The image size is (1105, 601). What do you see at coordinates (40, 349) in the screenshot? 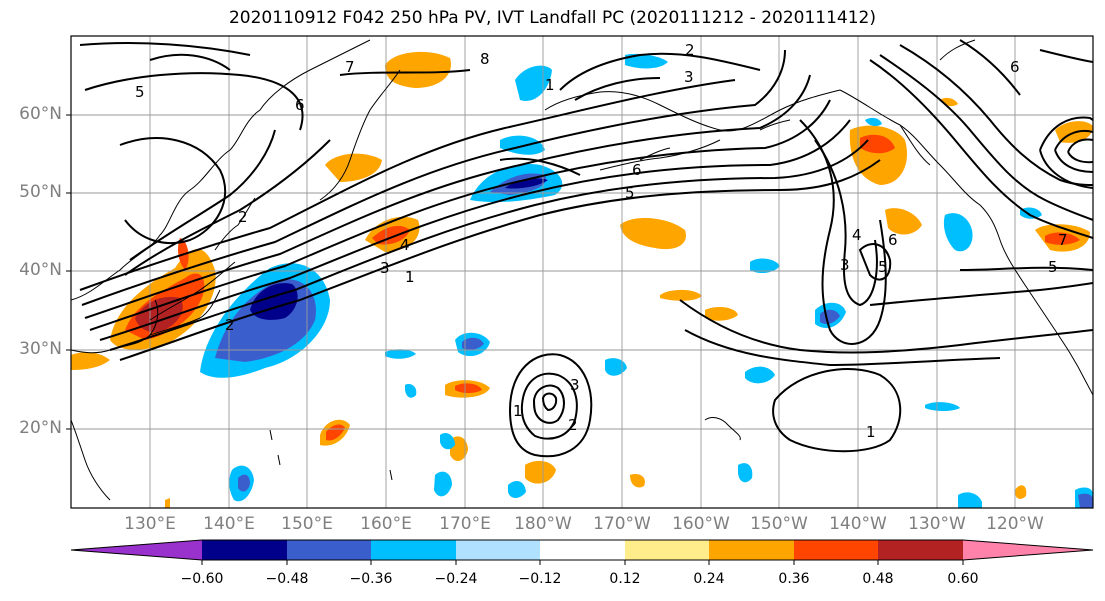
I see `lat-label-30n: 30°N` at bounding box center [40, 349].